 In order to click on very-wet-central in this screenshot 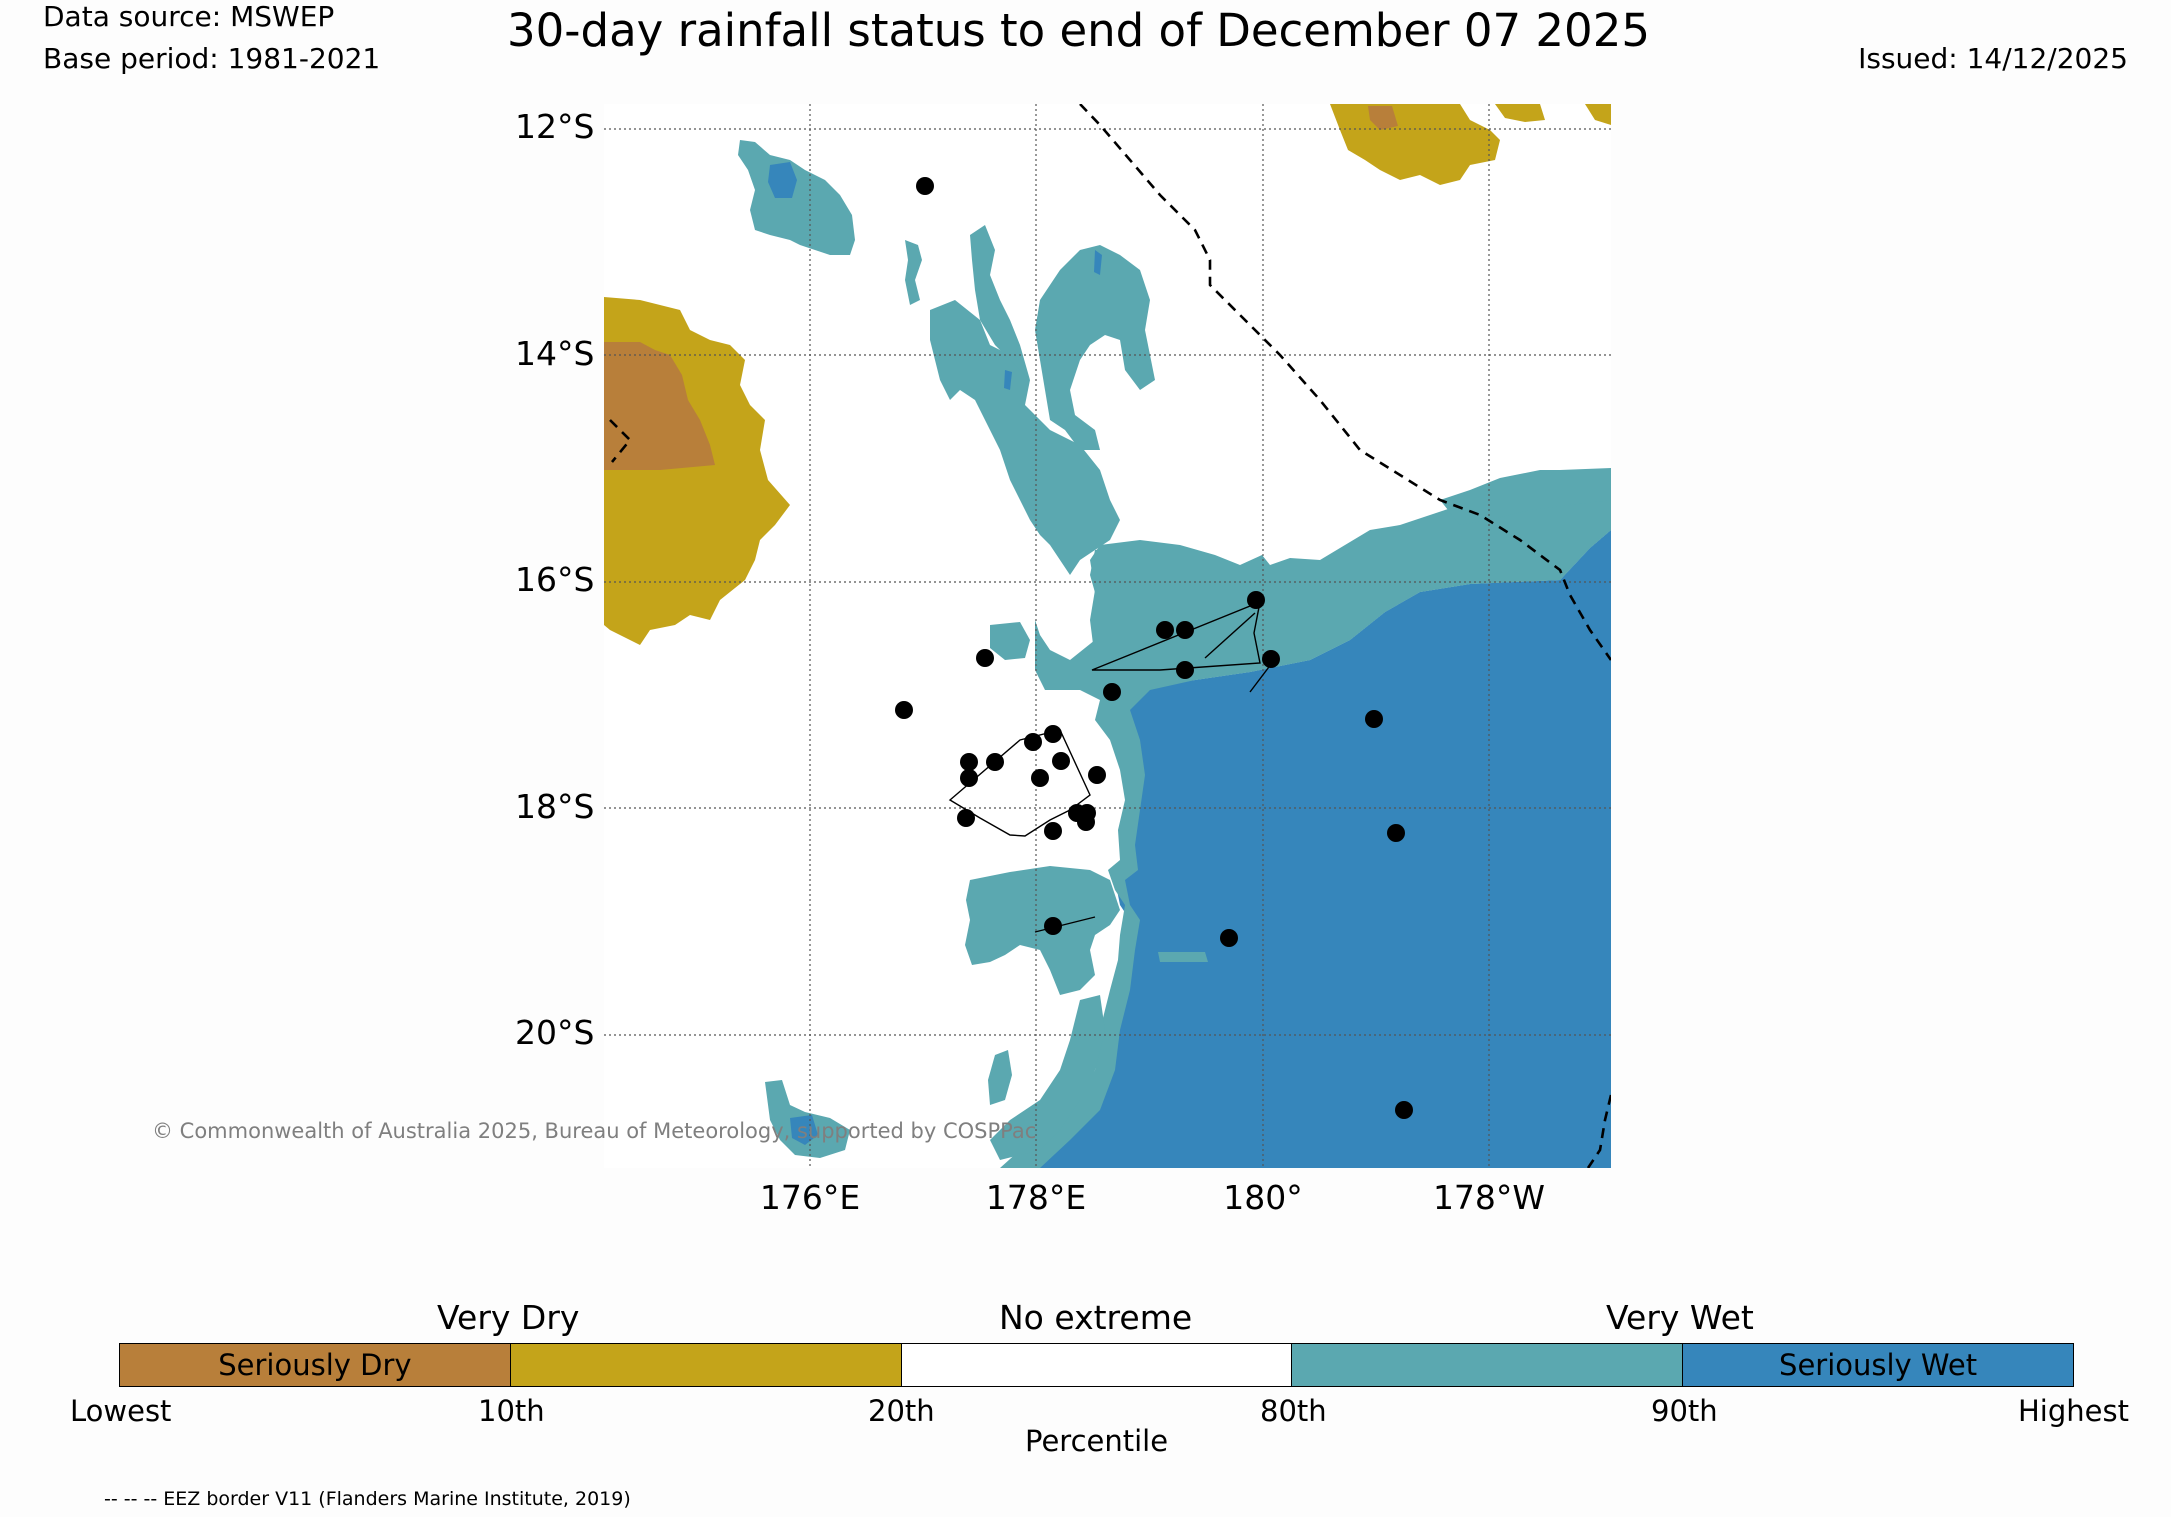, I will do `click(1025, 437)`.